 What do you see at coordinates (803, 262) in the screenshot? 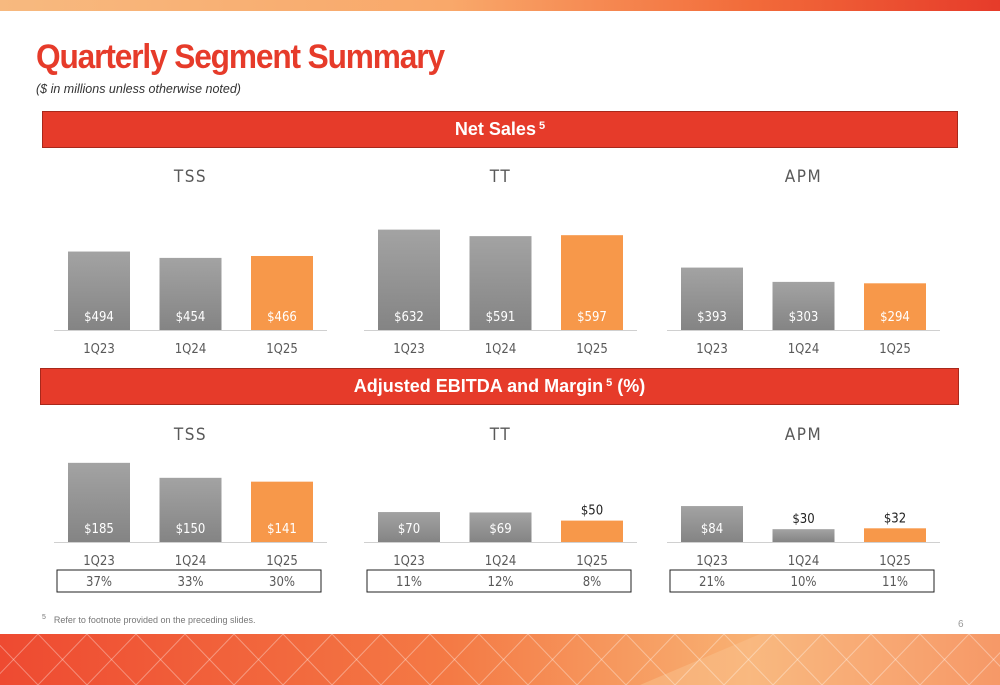
I see `chart-net-sales-apm: APM $393 1Q23 $303 1Q24 $294 1Q25` at bounding box center [803, 262].